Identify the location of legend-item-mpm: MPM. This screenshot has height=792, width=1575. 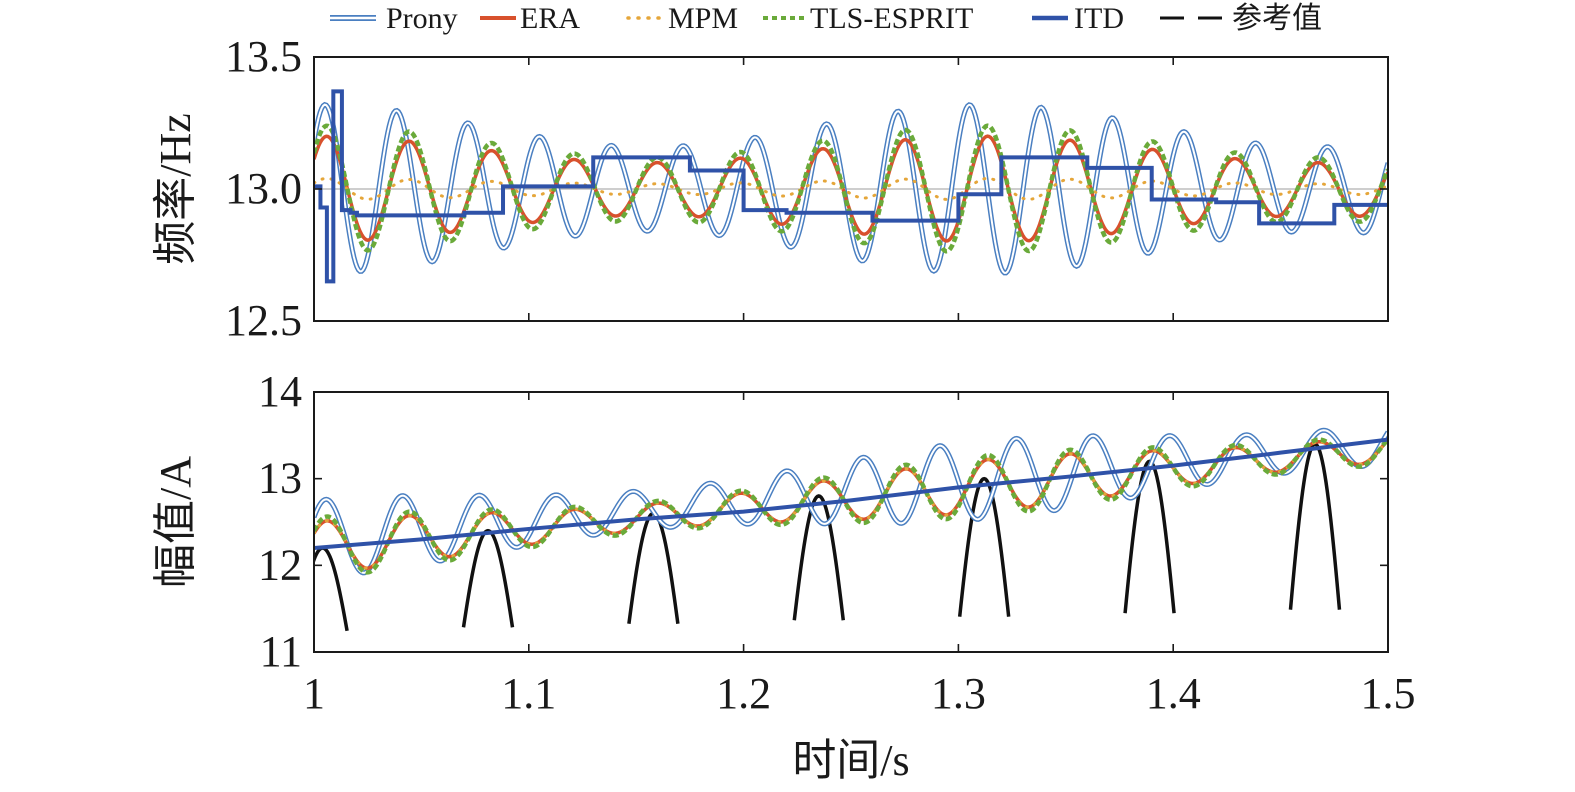
(682, 18).